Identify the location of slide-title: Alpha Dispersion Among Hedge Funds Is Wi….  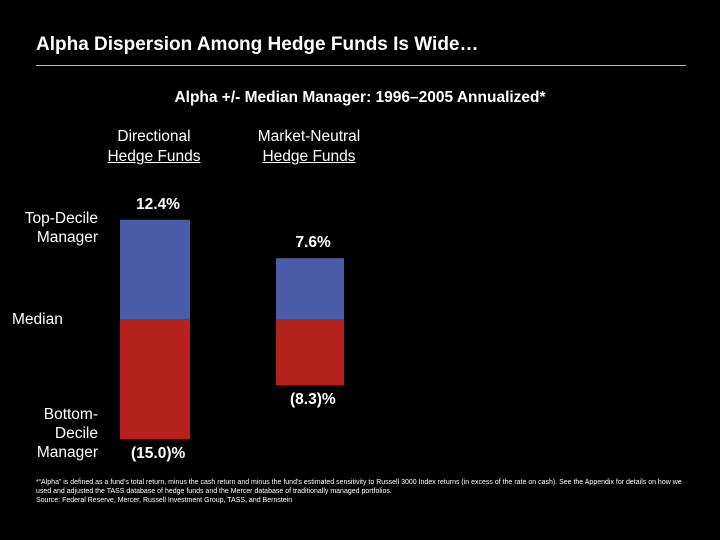
(257, 44).